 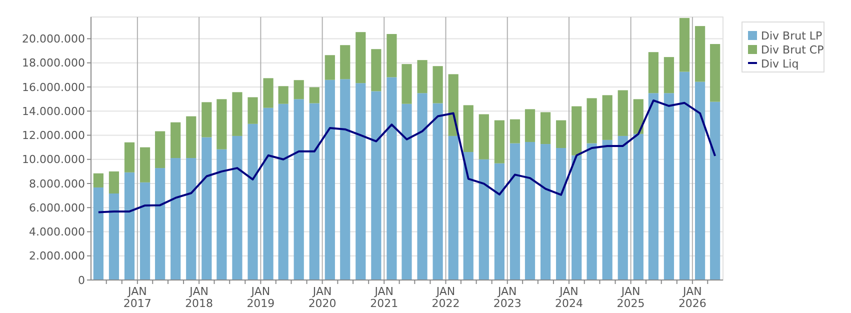 I want to click on x-tick-label: JAN 2020, so click(x=322, y=297).